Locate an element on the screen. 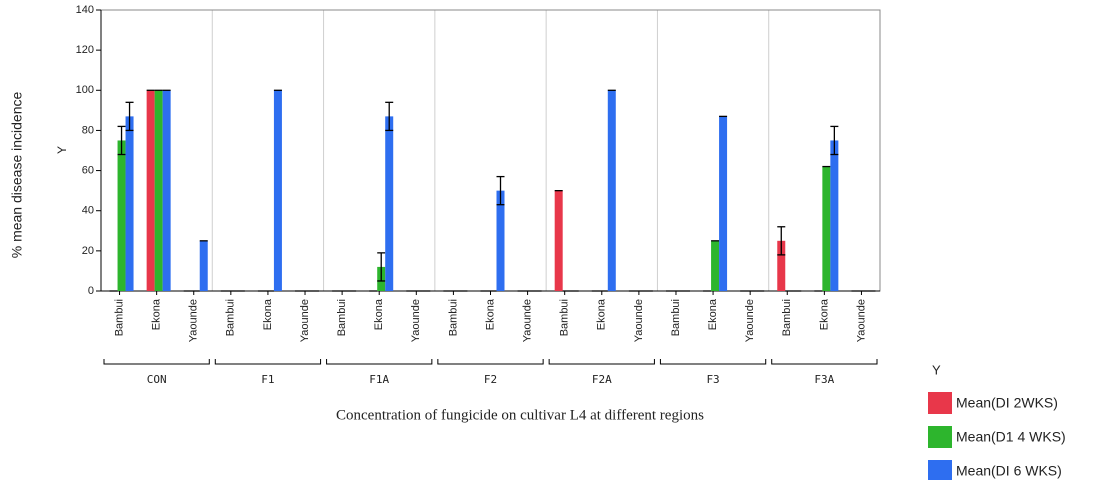 Image resolution: width=1111 pixels, height=480 pixels. group-label: F1A is located at coordinates (379, 379).